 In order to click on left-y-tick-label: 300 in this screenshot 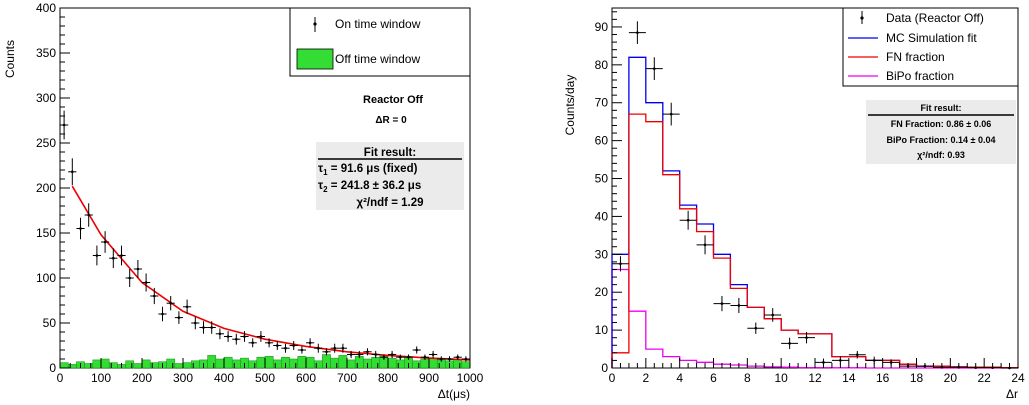, I will do `click(46, 98)`.